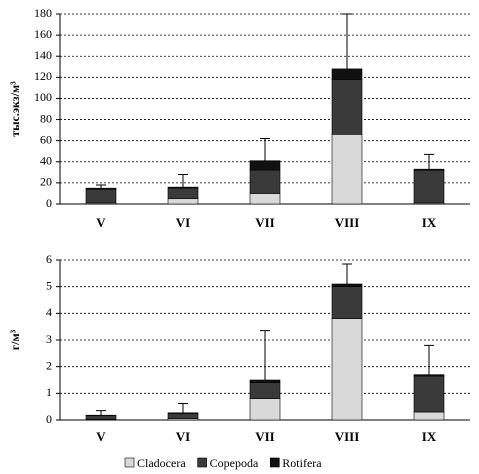  What do you see at coordinates (46, 182) in the screenshot?
I see `y-tick-label: 20` at bounding box center [46, 182].